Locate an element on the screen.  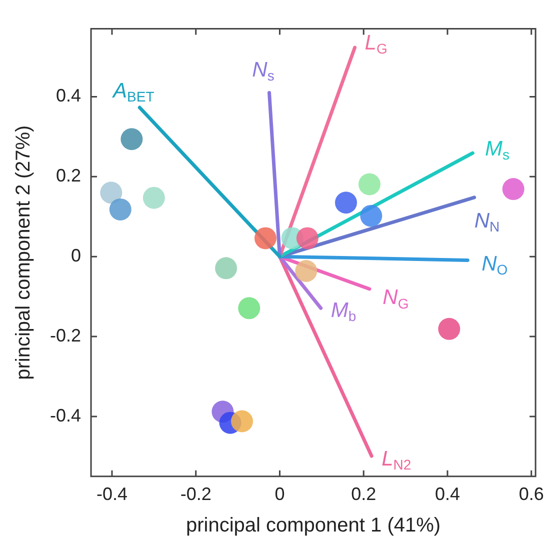
y-tick-label: 0.4 is located at coordinates (69, 96).